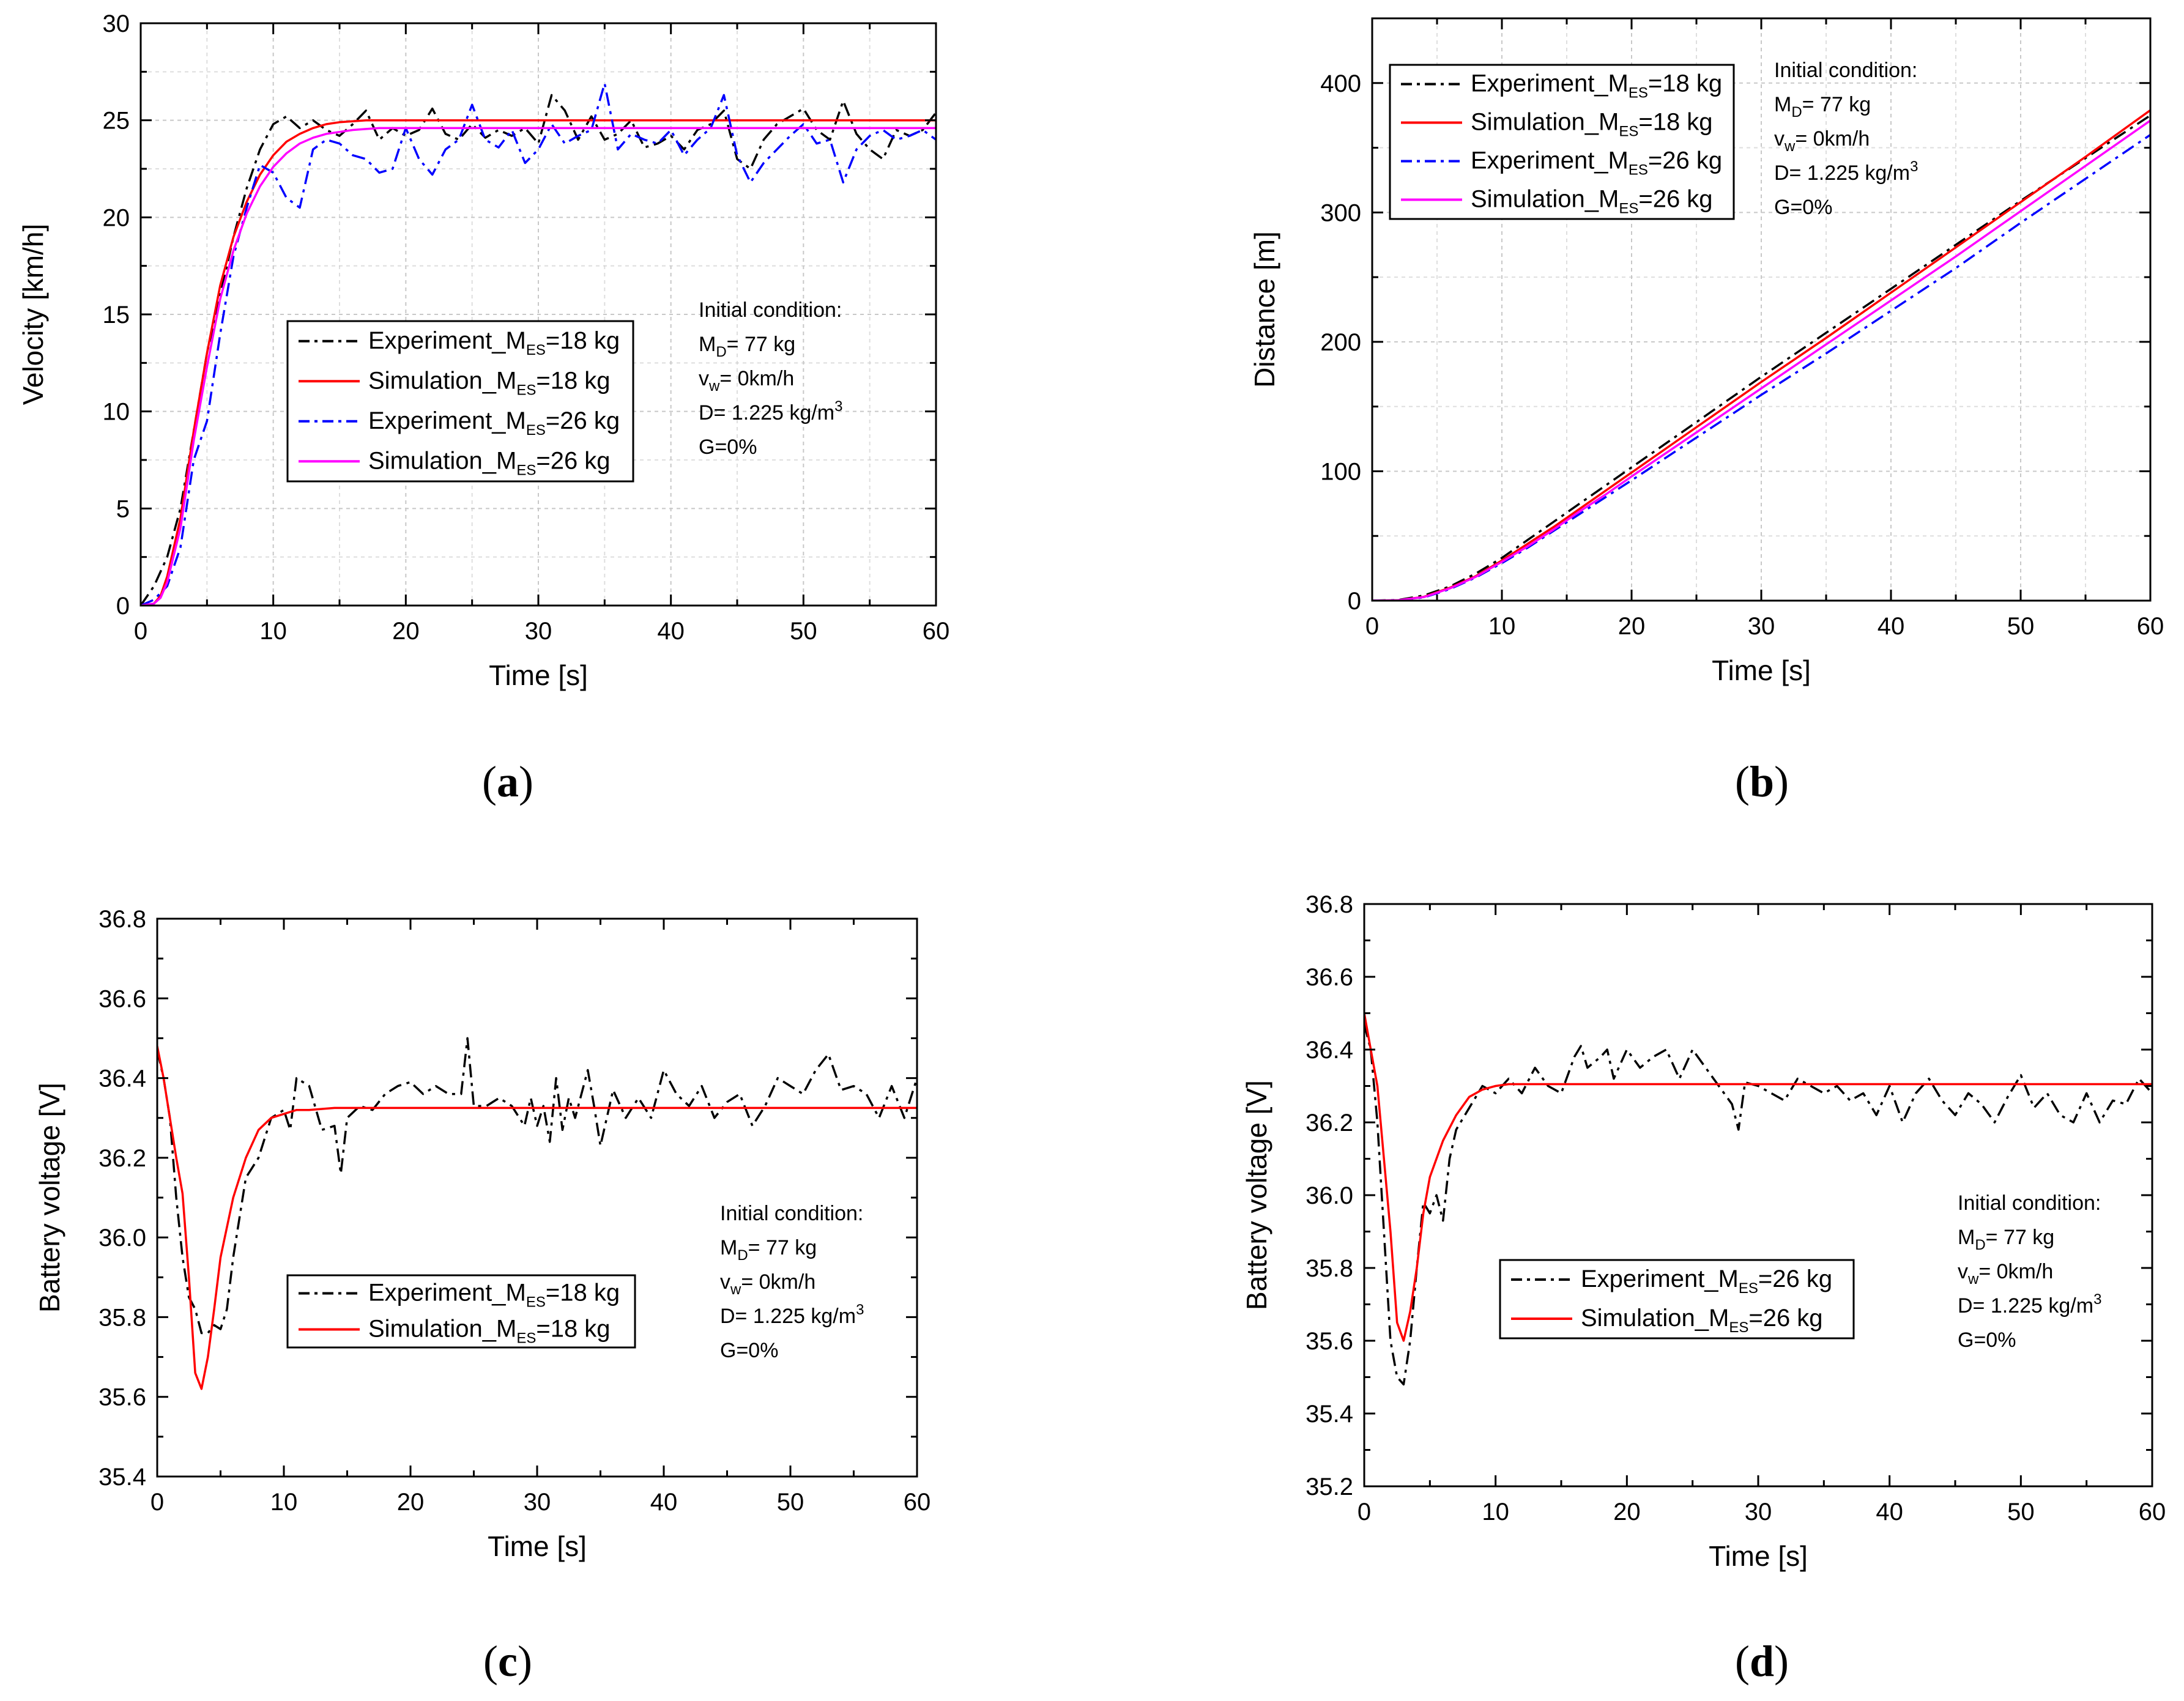  Describe the element at coordinates (507, 781) in the screenshot. I see `panel-label: (a)` at that location.